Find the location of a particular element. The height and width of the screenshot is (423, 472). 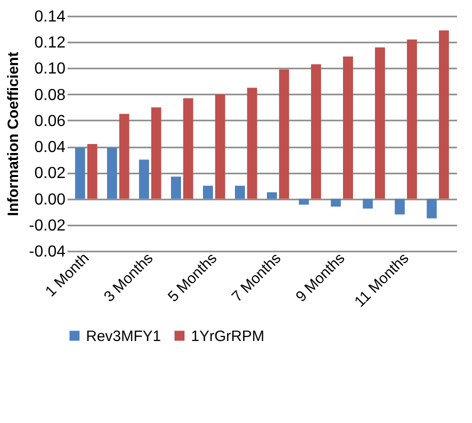

y-tick-label: -0.02 is located at coordinates (47, 225).